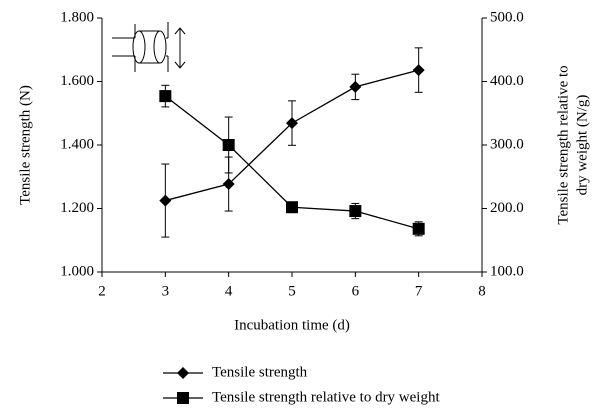  Describe the element at coordinates (563, 144) in the screenshot. I see `y2-axis-label: Tensile strength relative to` at that location.